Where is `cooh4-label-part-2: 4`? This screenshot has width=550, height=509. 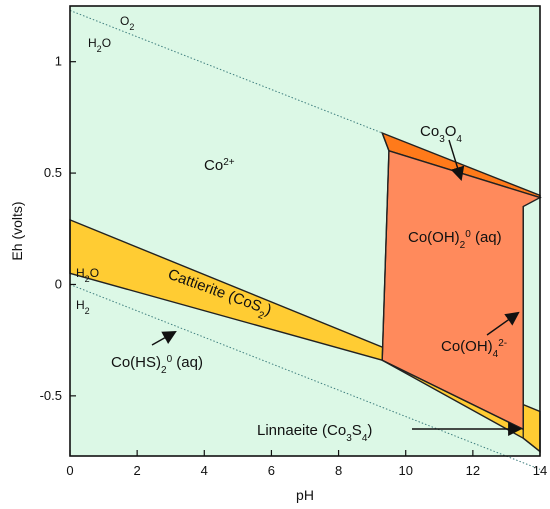
cooh4-label-part-2: 4 is located at coordinates (496, 354).